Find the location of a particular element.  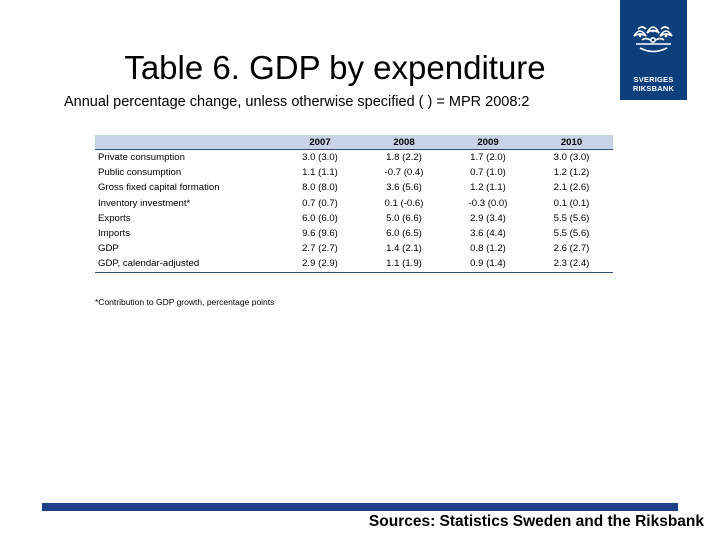

column-header: 2008 is located at coordinates (404, 142).